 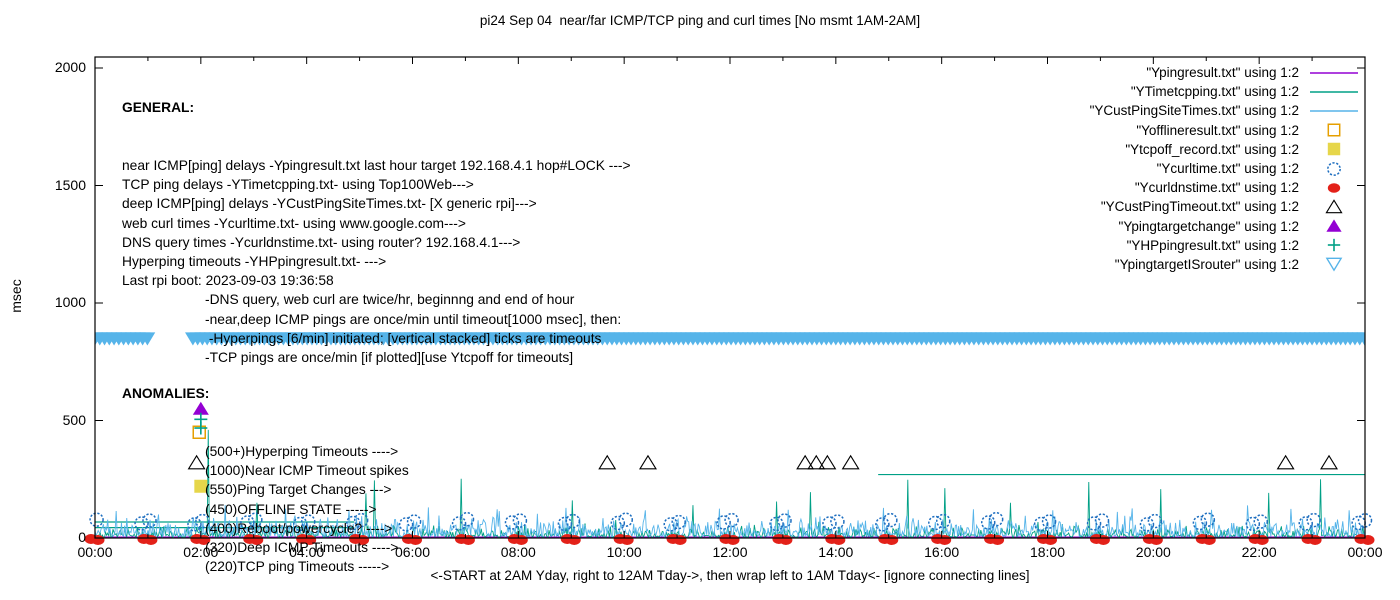 What do you see at coordinates (298, 490) in the screenshot?
I see `anomaly-line: (550)Ping Target Changes --->` at bounding box center [298, 490].